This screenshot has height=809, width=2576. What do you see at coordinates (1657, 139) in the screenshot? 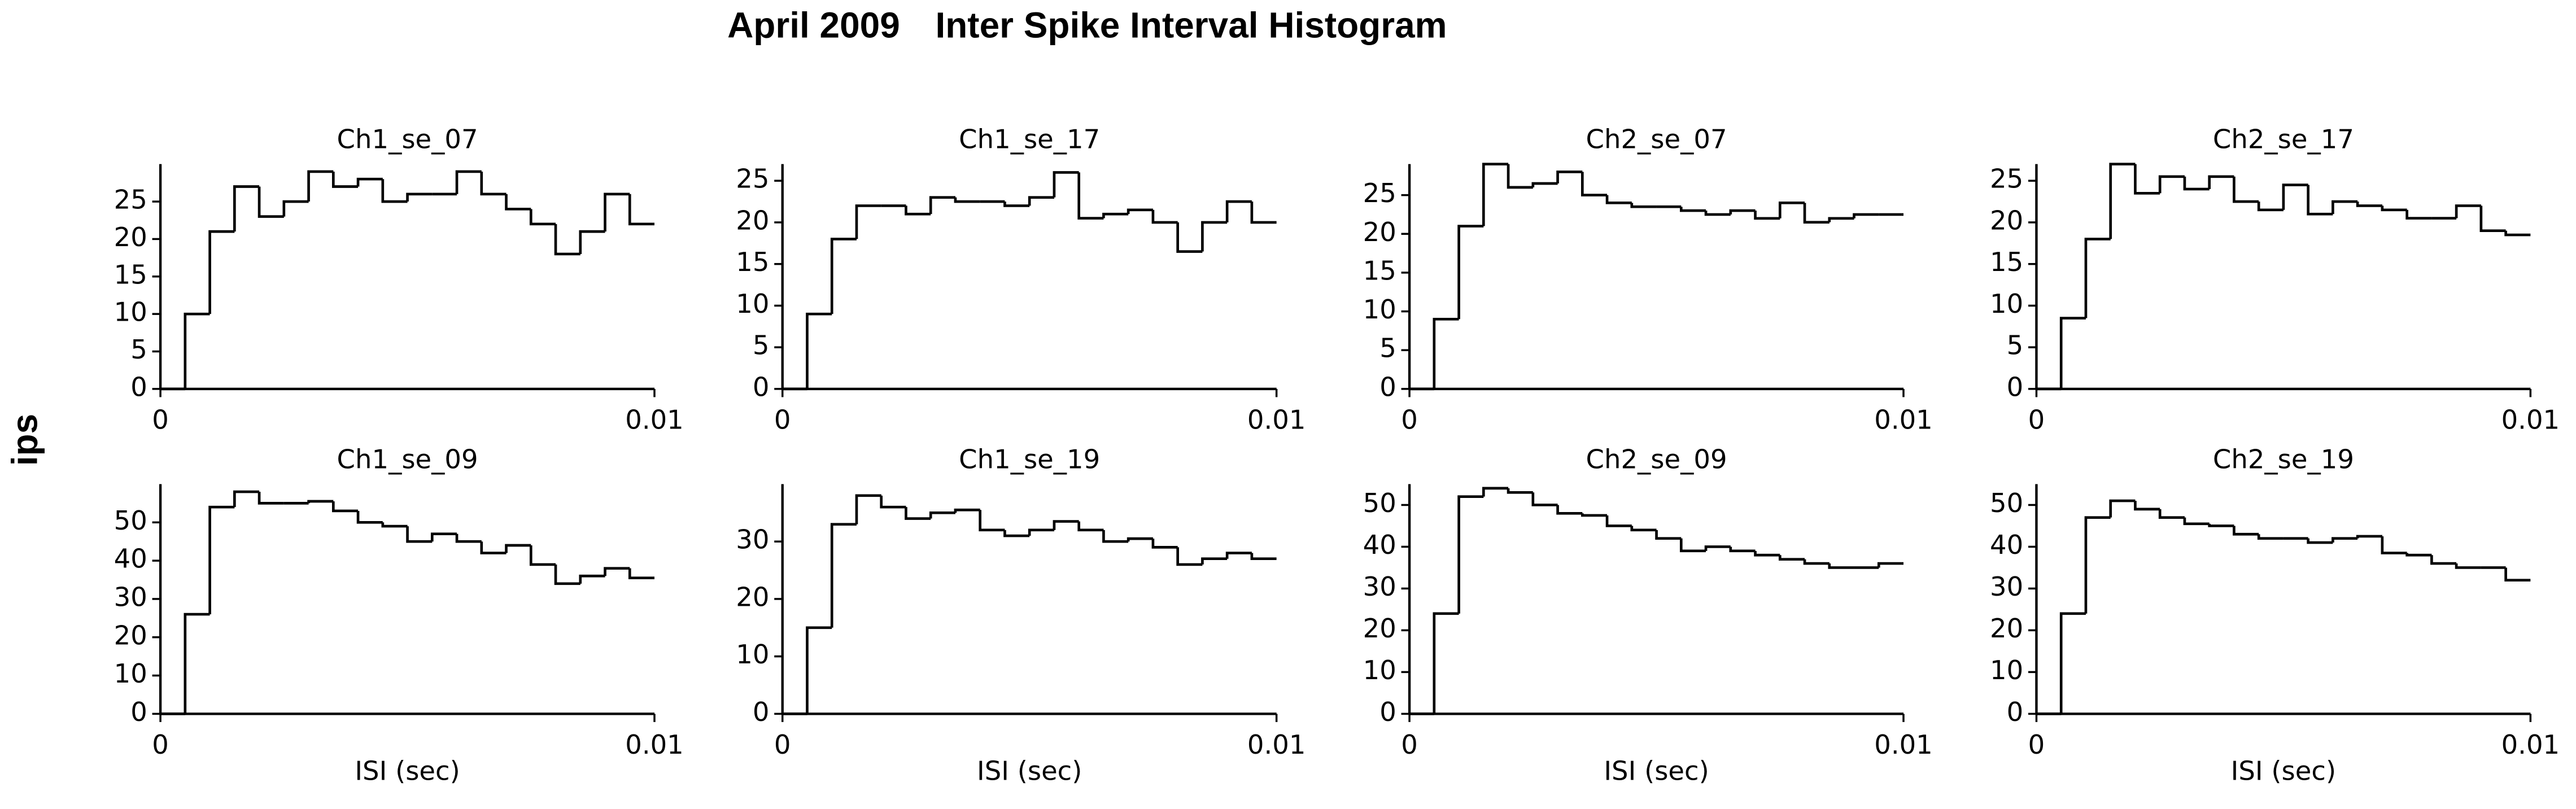
I see `chart-title: Ch2_se_07` at bounding box center [1657, 139].